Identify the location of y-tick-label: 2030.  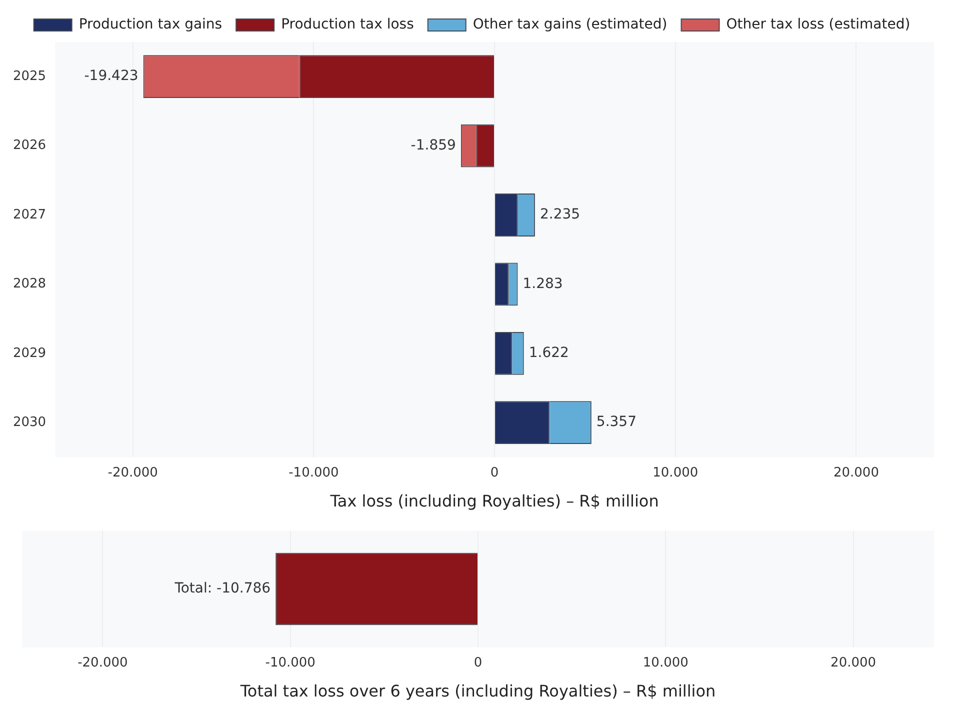
(29, 422).